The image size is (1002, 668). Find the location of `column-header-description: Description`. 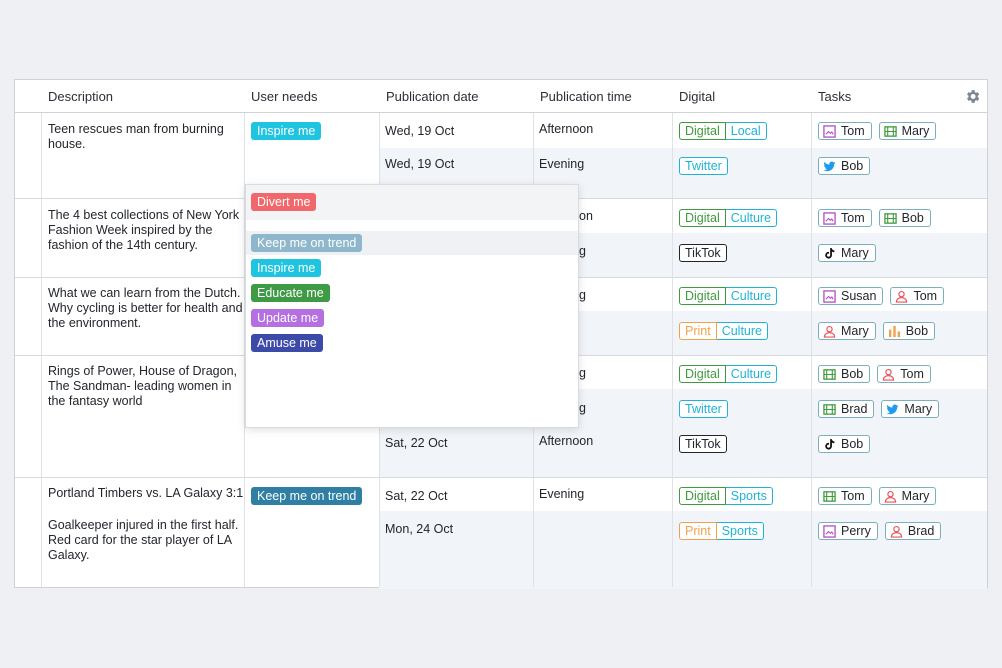

column-header-description: Description is located at coordinates (81, 96).